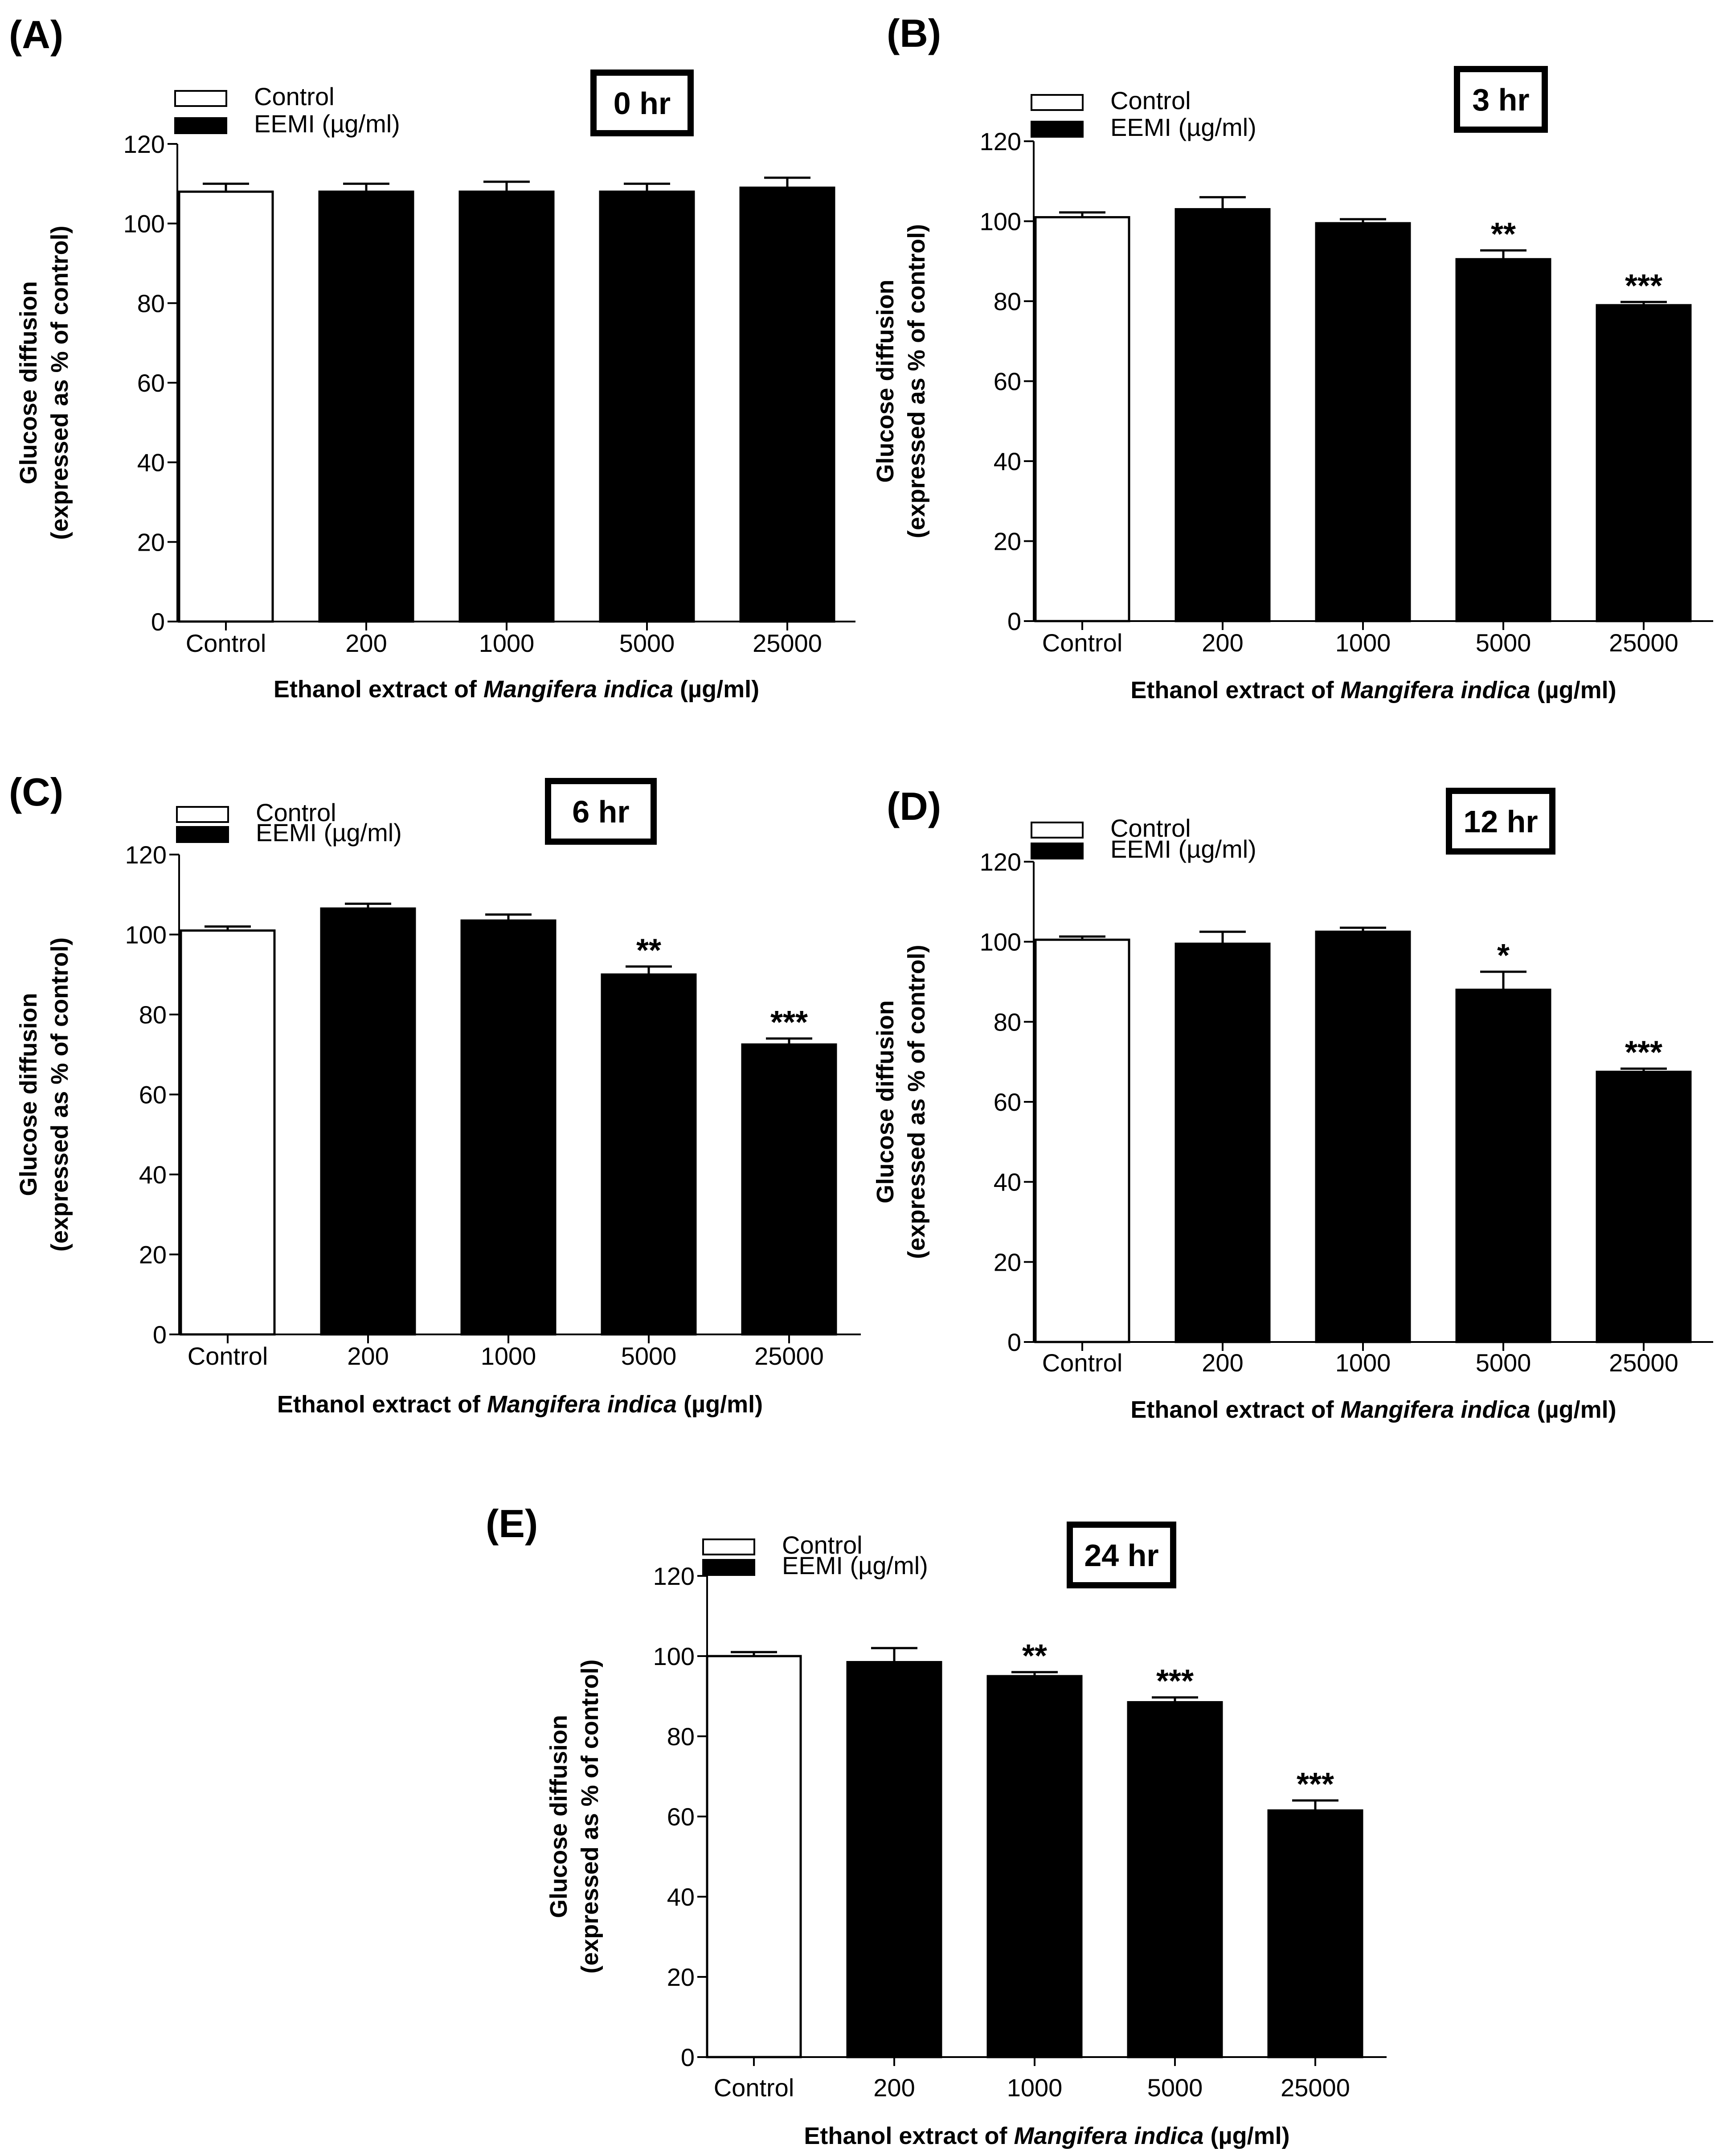 Image resolution: width=1727 pixels, height=2156 pixels. What do you see at coordinates (1500, 99) in the screenshot?
I see `time-label: 3 hr` at bounding box center [1500, 99].